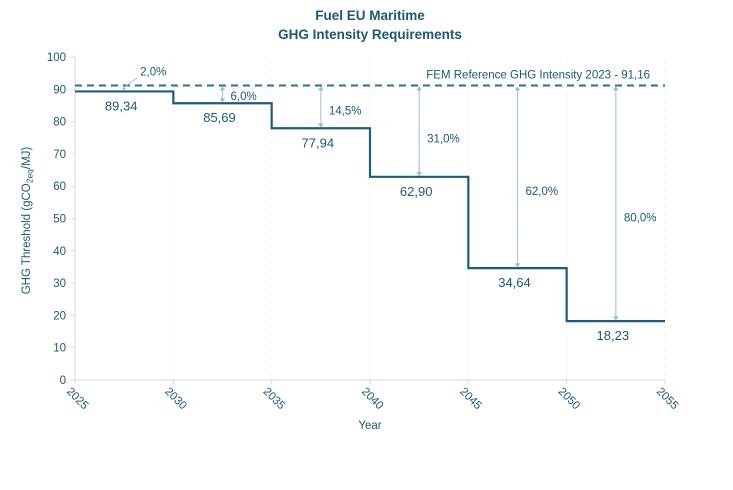 The image size is (733, 490). What do you see at coordinates (59, 252) in the screenshot?
I see `y-tick-label: 40` at bounding box center [59, 252].